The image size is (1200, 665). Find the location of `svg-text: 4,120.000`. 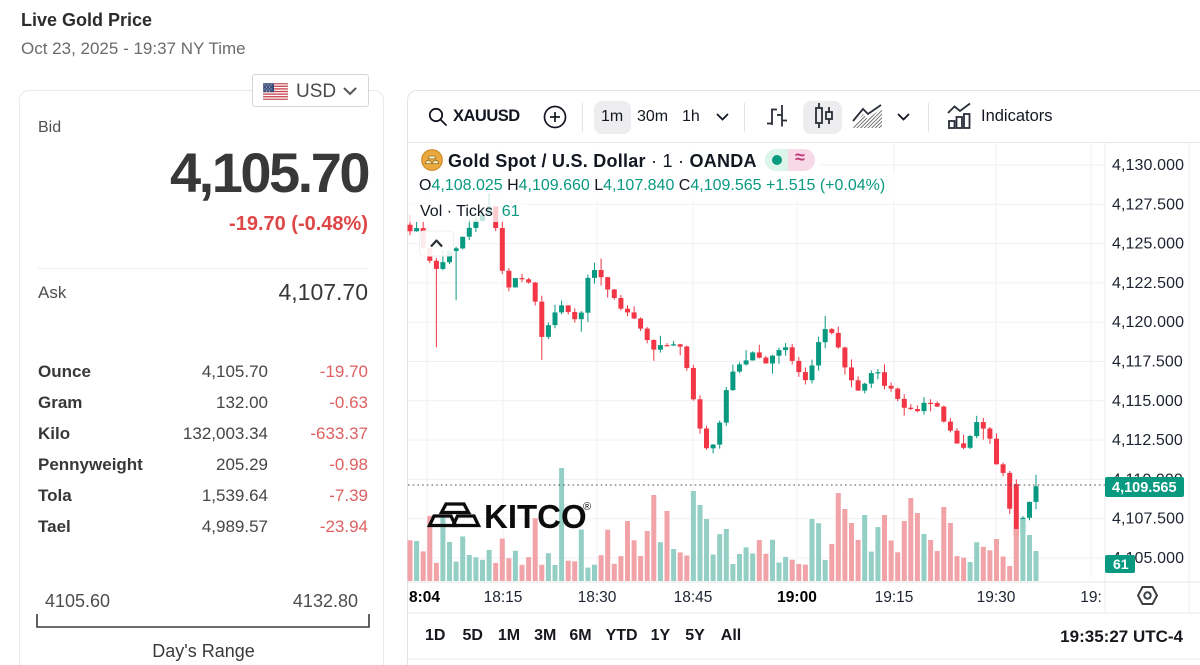

svg-text: 4,120.000 is located at coordinates (1148, 322).